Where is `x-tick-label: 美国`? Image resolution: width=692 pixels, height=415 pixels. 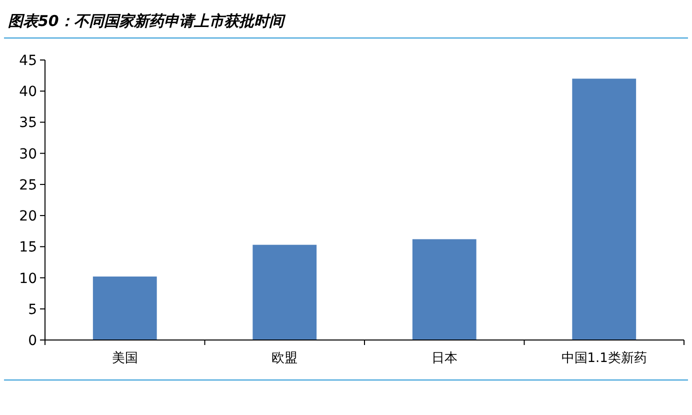 x-tick-label: 美国 is located at coordinates (125, 358).